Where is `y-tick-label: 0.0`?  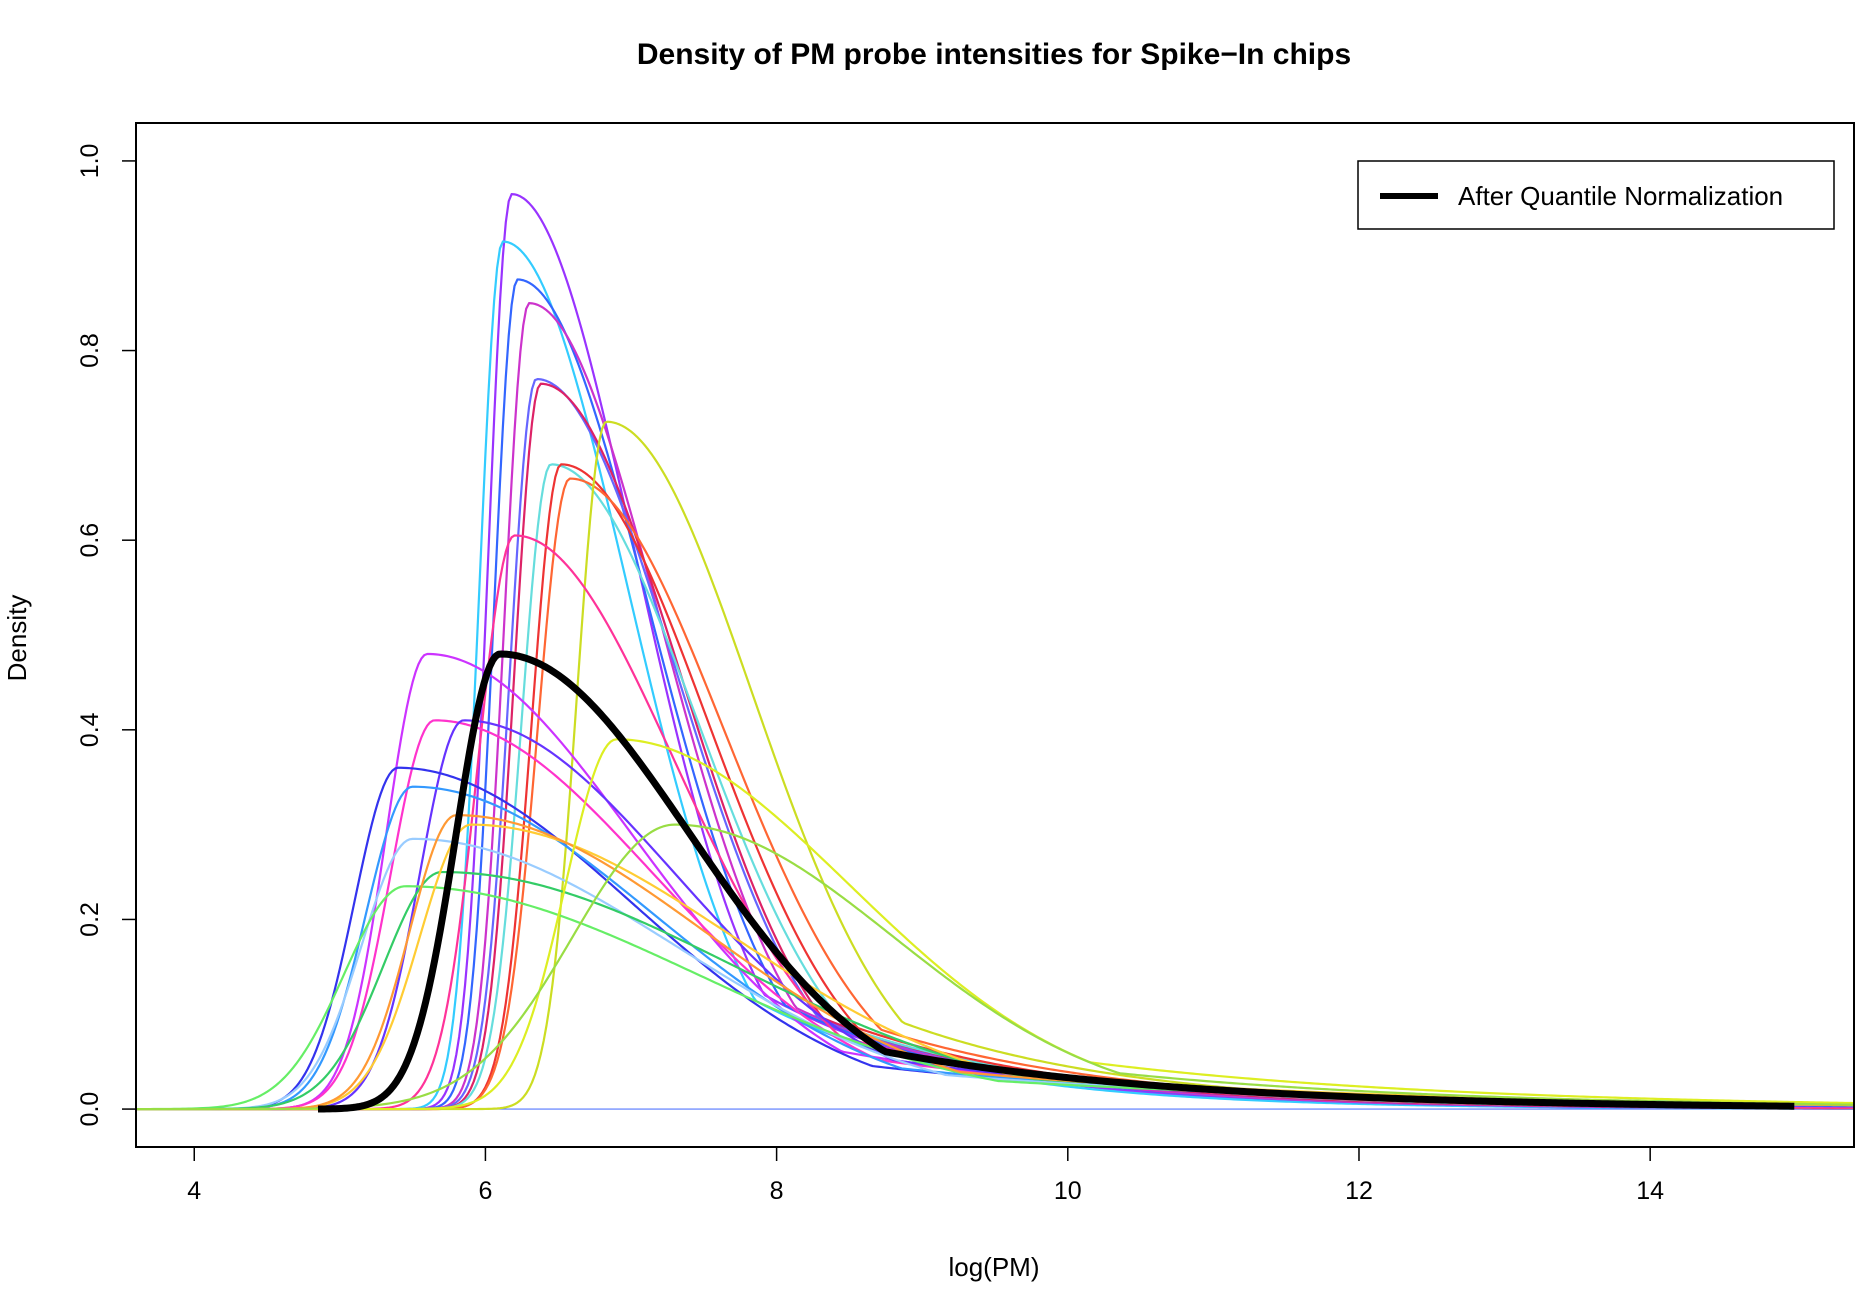
y-tick-label: 0.0 is located at coordinates (90, 1109).